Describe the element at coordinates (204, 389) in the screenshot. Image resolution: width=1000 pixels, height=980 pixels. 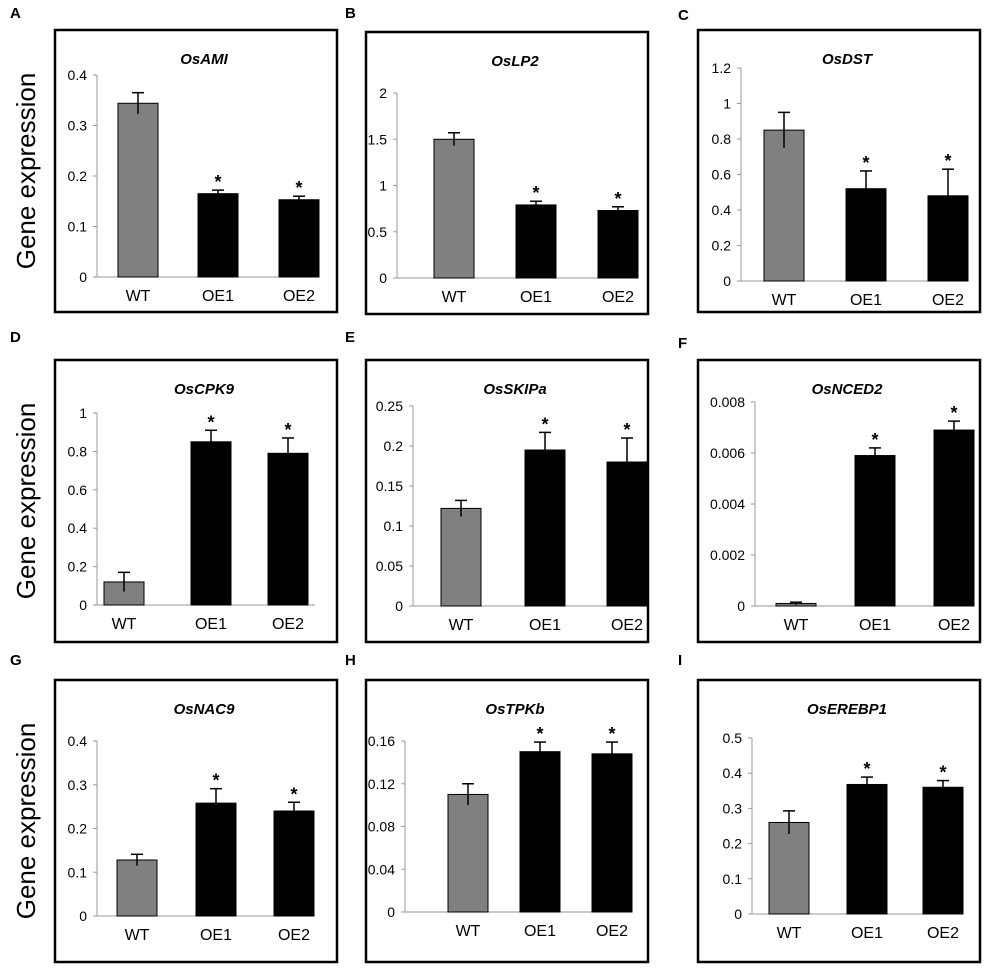
I see `chart-title: OsCPK9` at that location.